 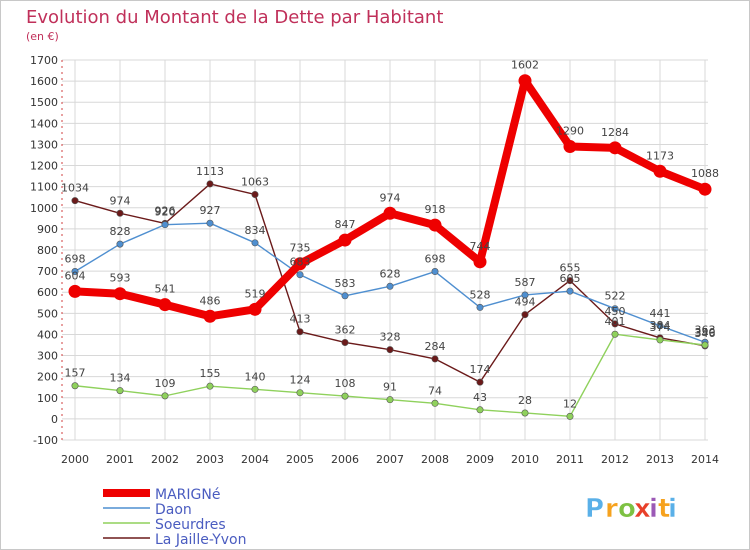 I want to click on y-tick-label: 100, so click(x=47, y=398).